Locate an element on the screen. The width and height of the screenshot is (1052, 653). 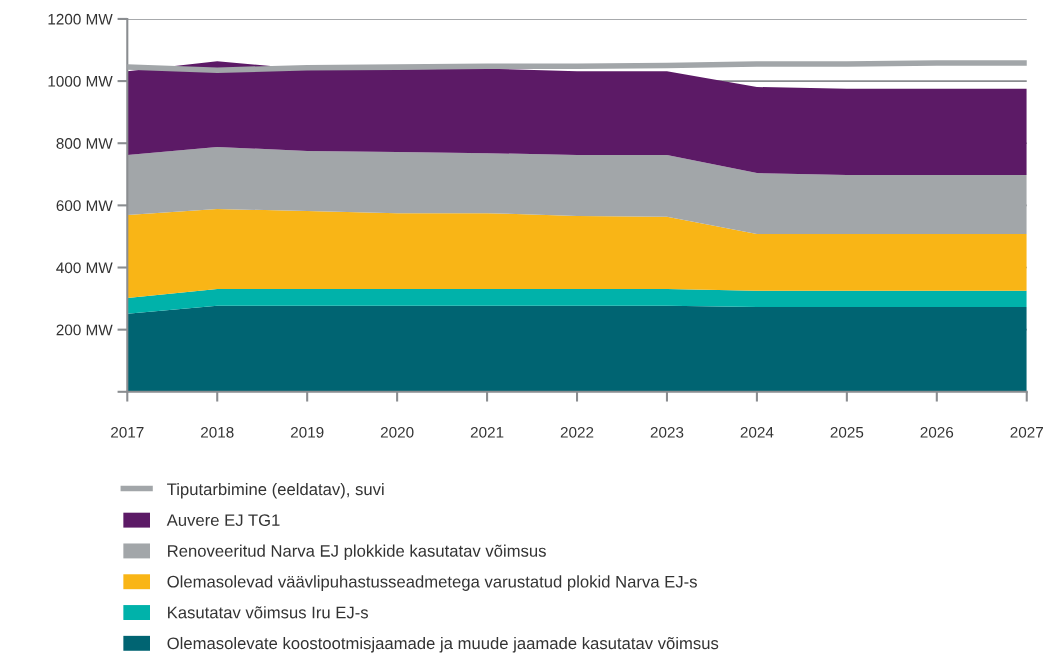
x-tick-label: 2023 is located at coordinates (667, 432).